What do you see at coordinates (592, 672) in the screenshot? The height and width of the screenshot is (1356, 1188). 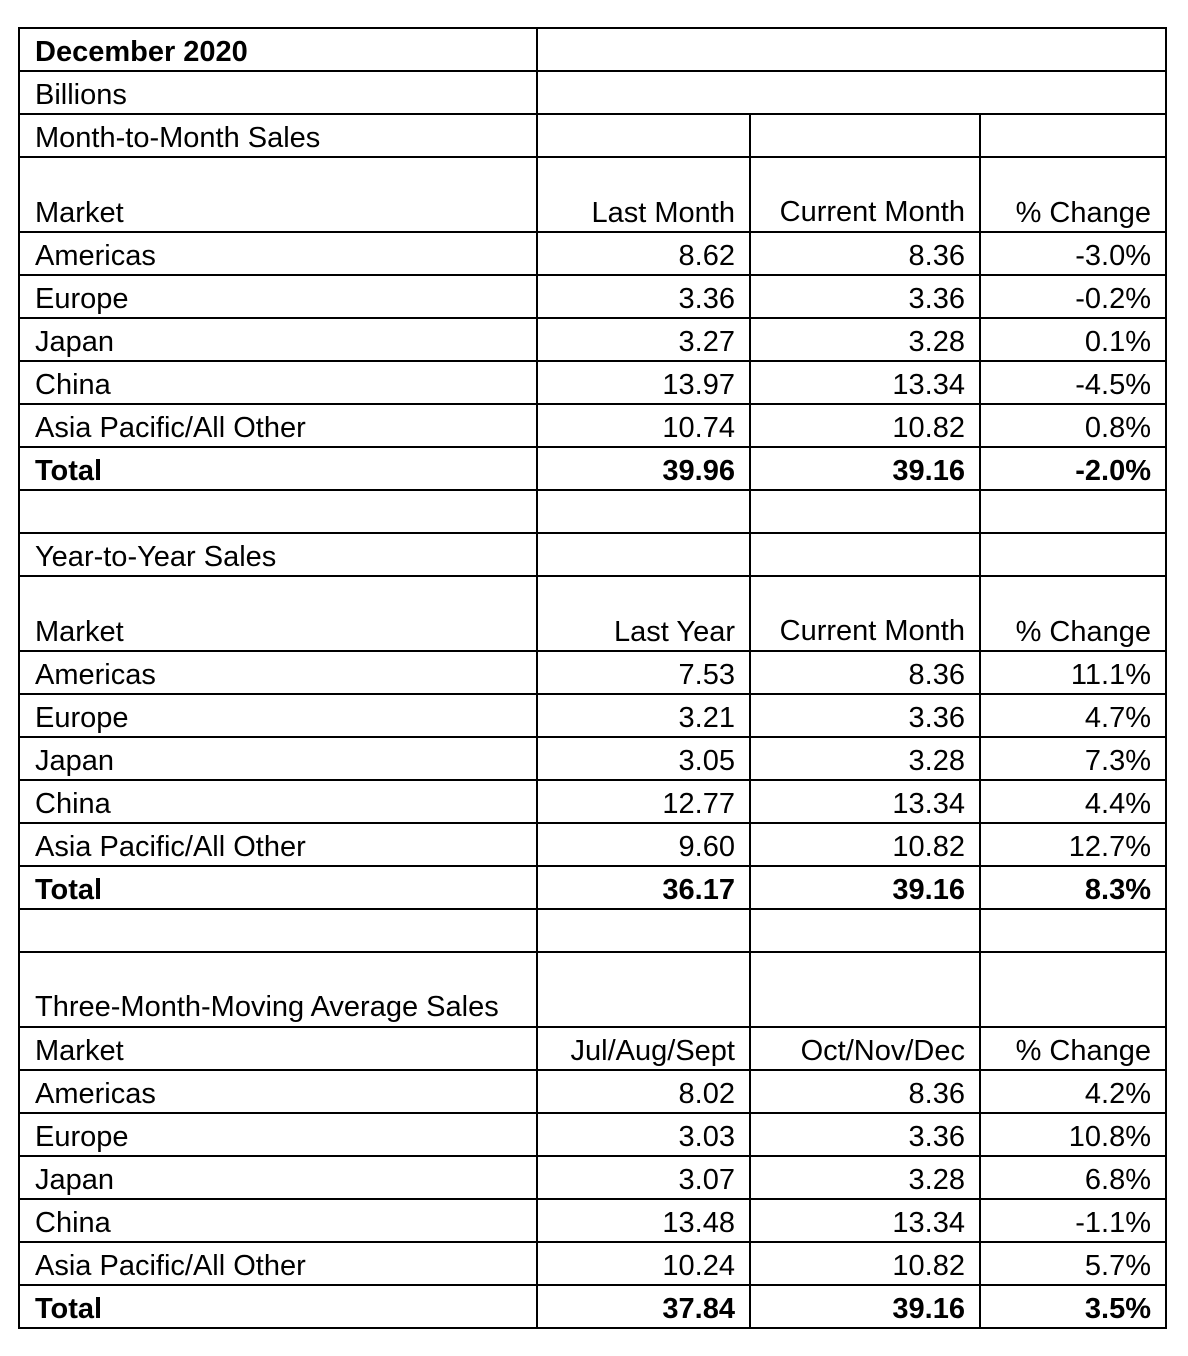 I see `table-row: Americas 7.53 8.36 11.1%` at bounding box center [592, 672].